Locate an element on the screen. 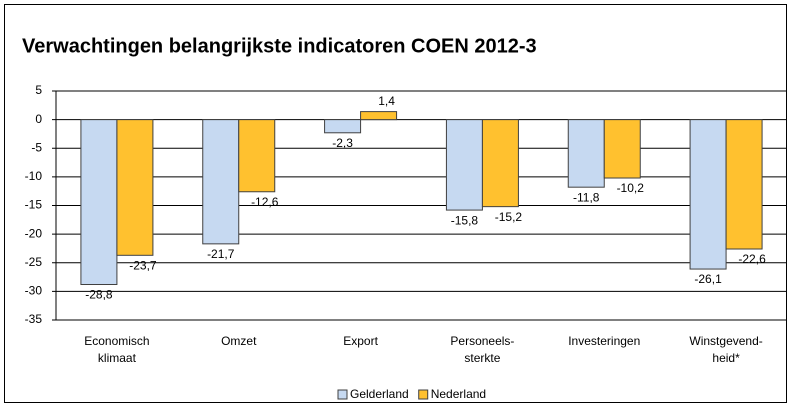 Image resolution: width=791 pixels, height=404 pixels. y-tick-label: -10 is located at coordinates (34, 176).